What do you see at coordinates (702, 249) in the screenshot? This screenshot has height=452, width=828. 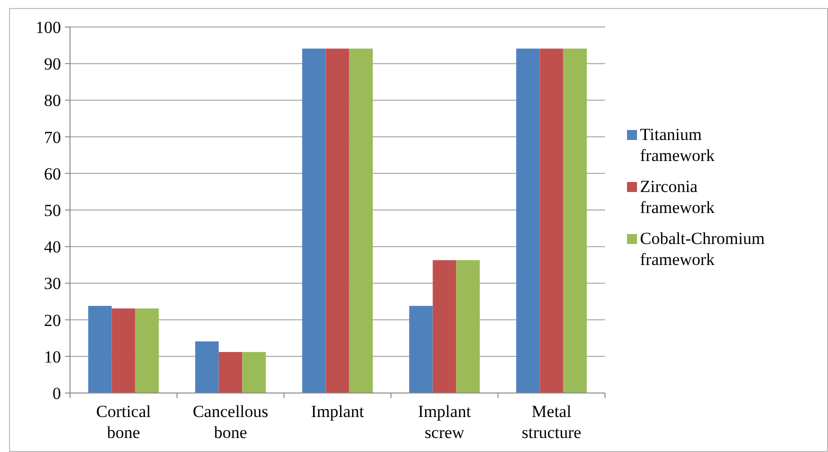 I see `legend-label: Cobalt-Chromium framework` at bounding box center [702, 249].